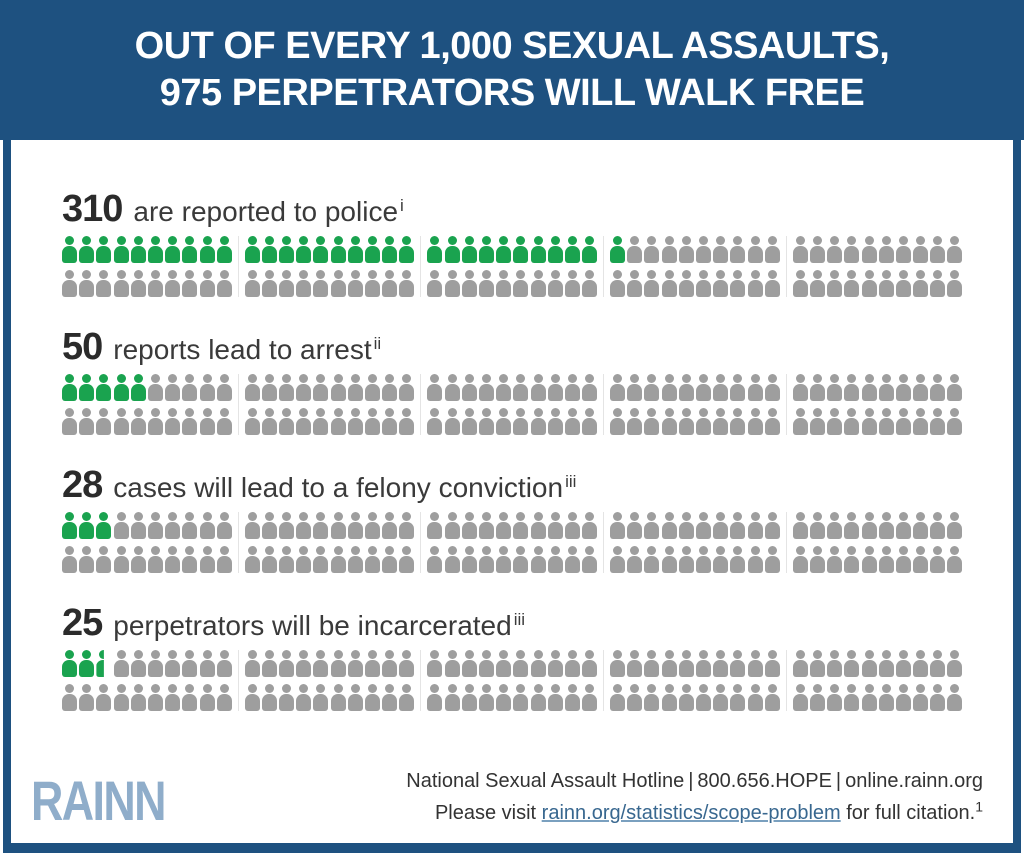 The image size is (1024, 853). Describe the element at coordinates (571, 481) in the screenshot. I see `footnote-marker: iii` at that location.